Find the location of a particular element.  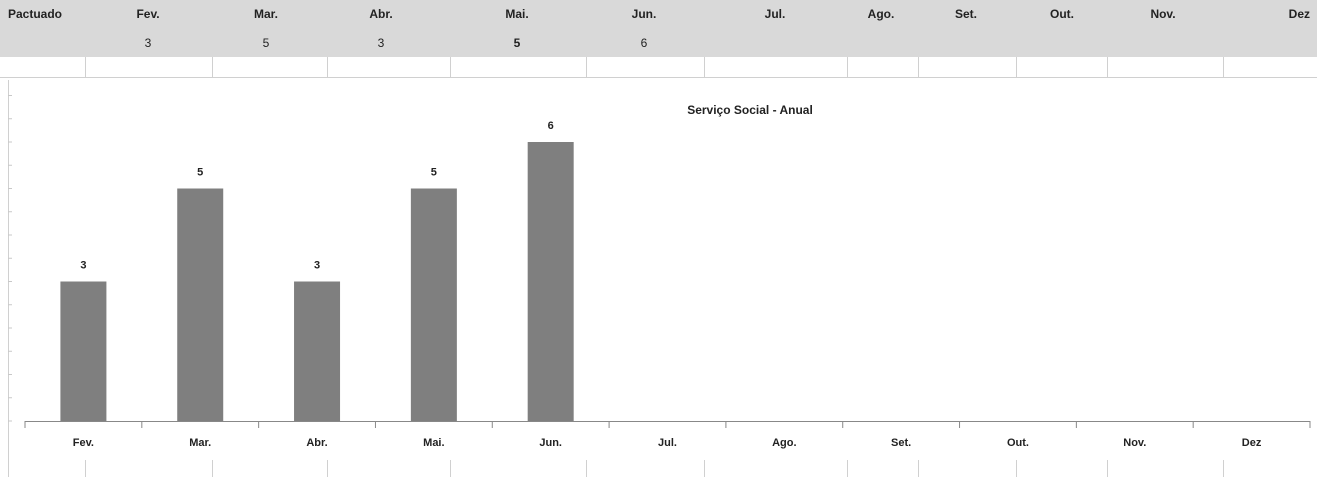

x-tick-label: Out. is located at coordinates (1018, 443).